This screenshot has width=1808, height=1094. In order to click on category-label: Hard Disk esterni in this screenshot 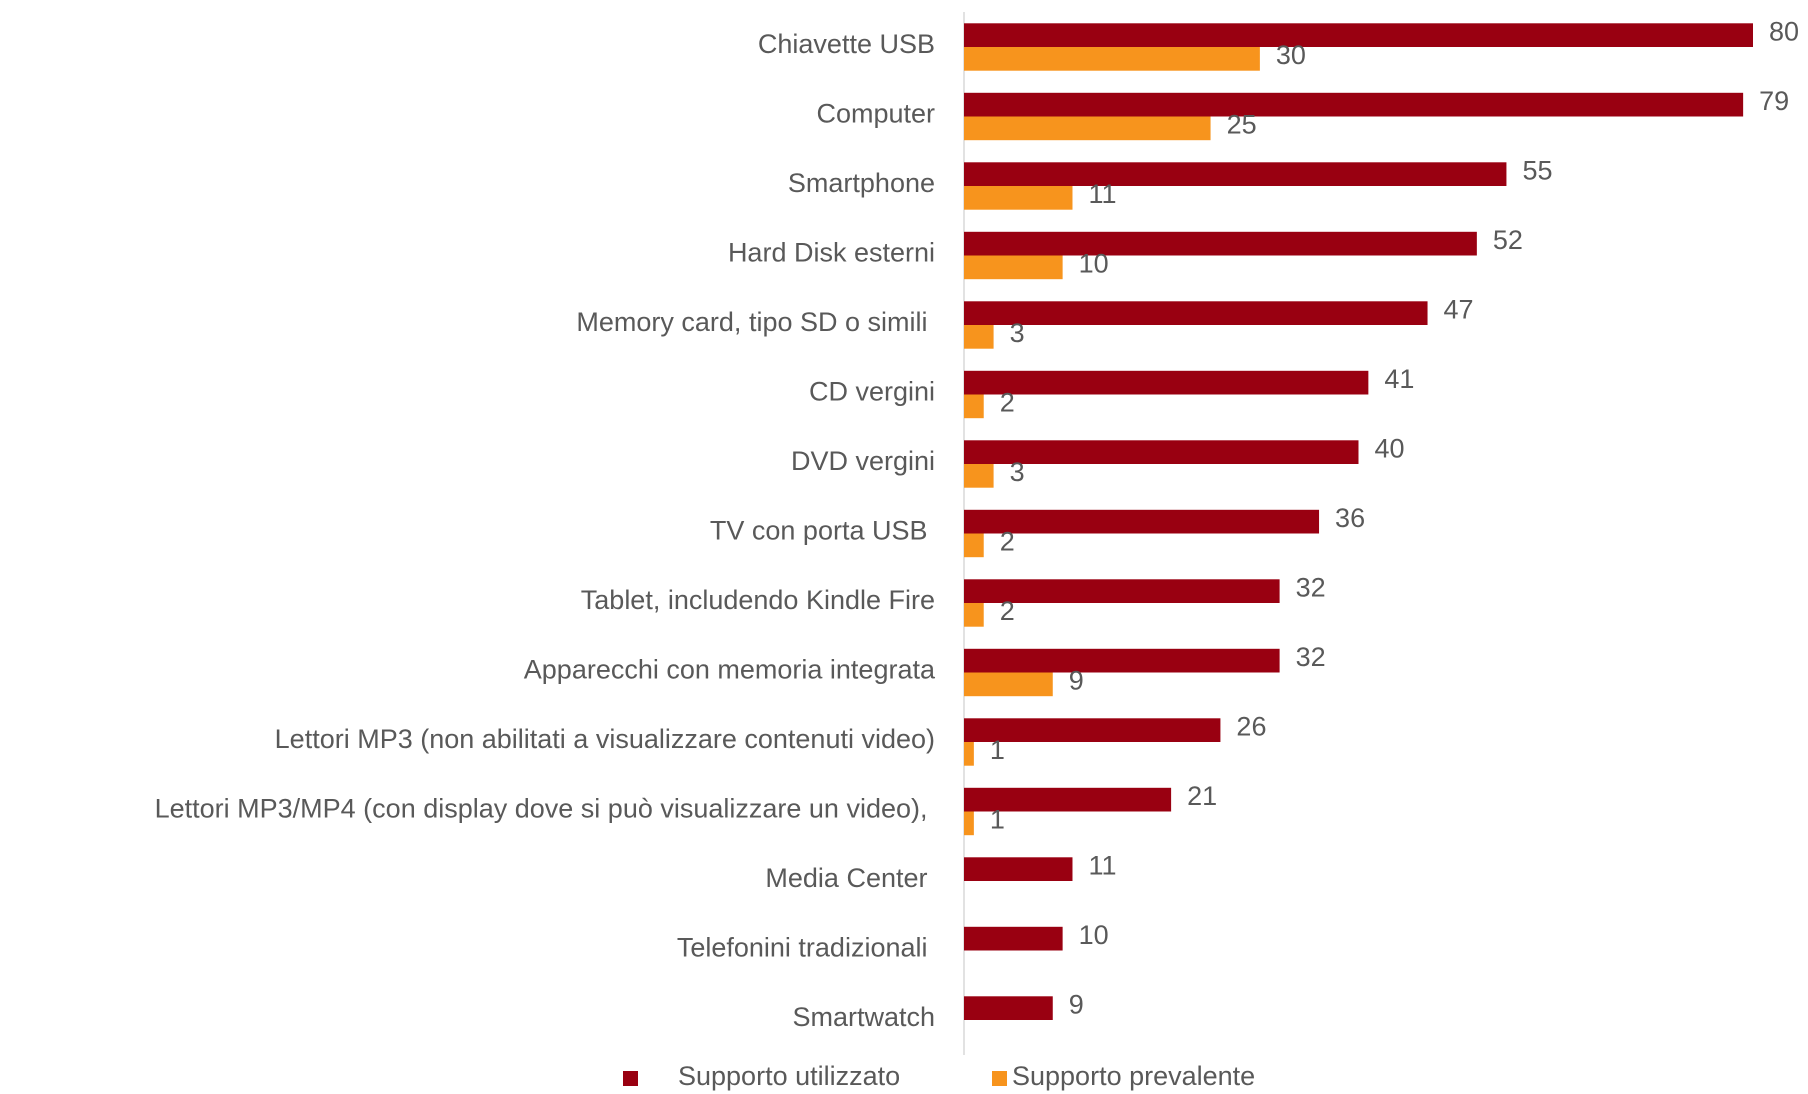, I will do `click(831, 253)`.